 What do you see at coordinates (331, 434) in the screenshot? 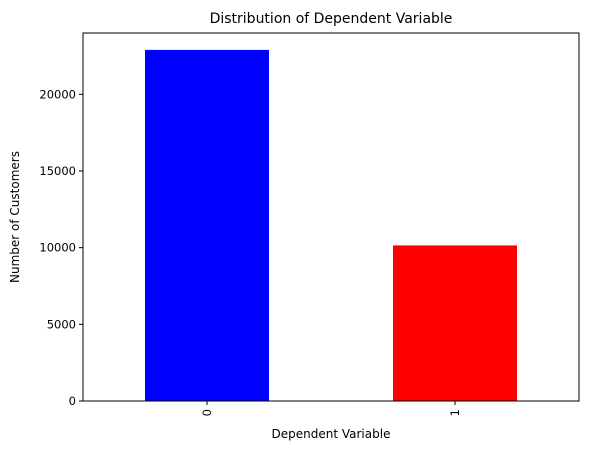
I see `x-axis-label: Dependent Variable` at bounding box center [331, 434].